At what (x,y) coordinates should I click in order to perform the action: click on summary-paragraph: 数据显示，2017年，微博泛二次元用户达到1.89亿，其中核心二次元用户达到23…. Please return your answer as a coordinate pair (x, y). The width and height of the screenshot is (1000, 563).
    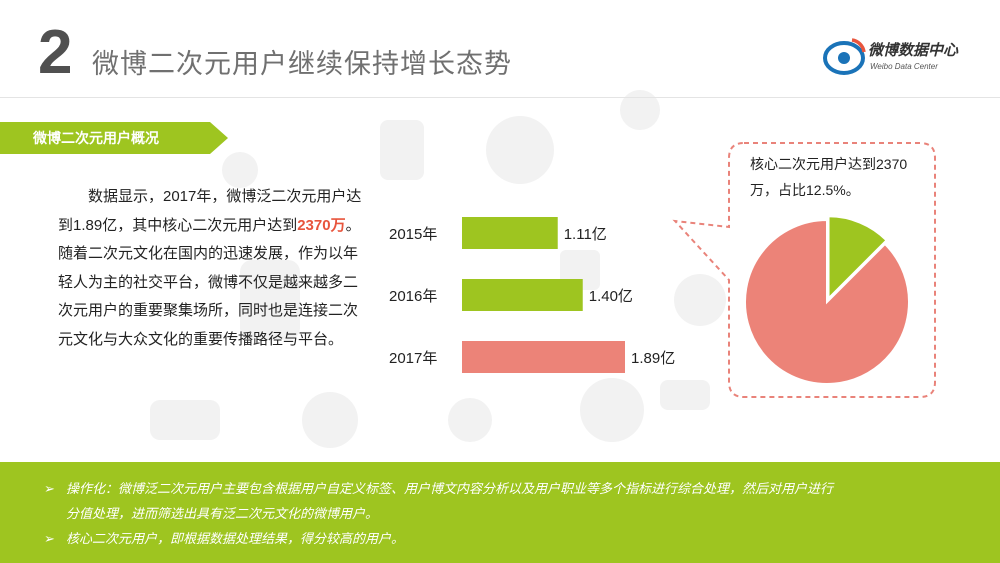
    Looking at the image, I should click on (210, 268).